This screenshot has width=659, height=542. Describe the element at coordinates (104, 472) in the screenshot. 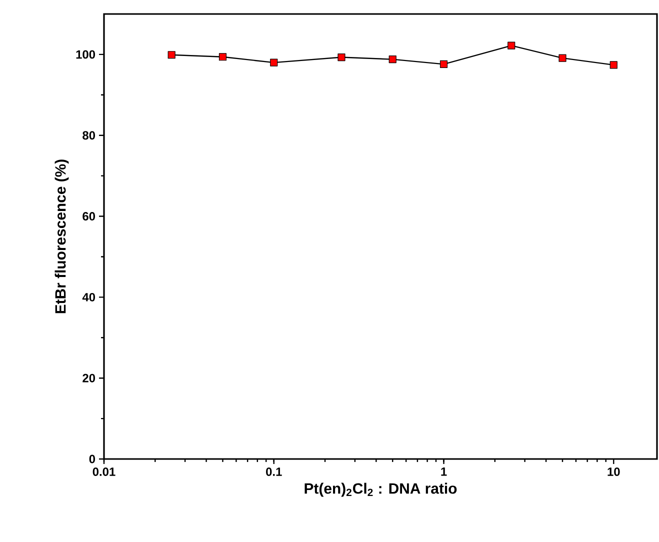

I see `x-tick-label: 0.01` at that location.